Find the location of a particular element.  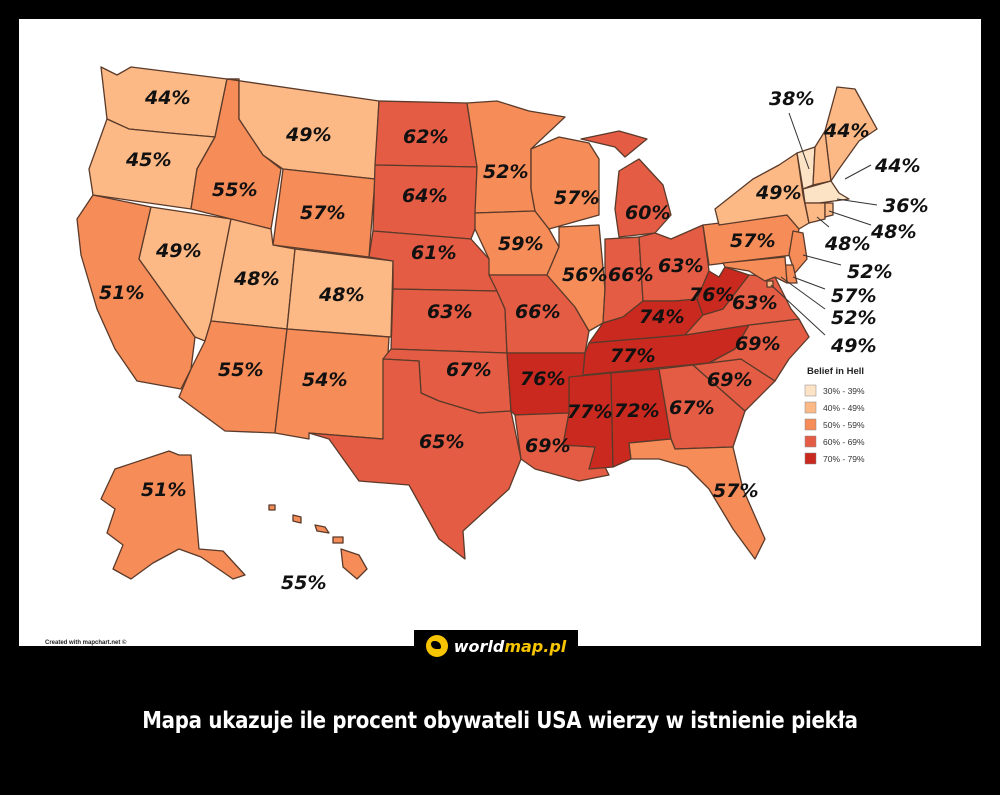

label-wy: 57% is located at coordinates (322, 213).